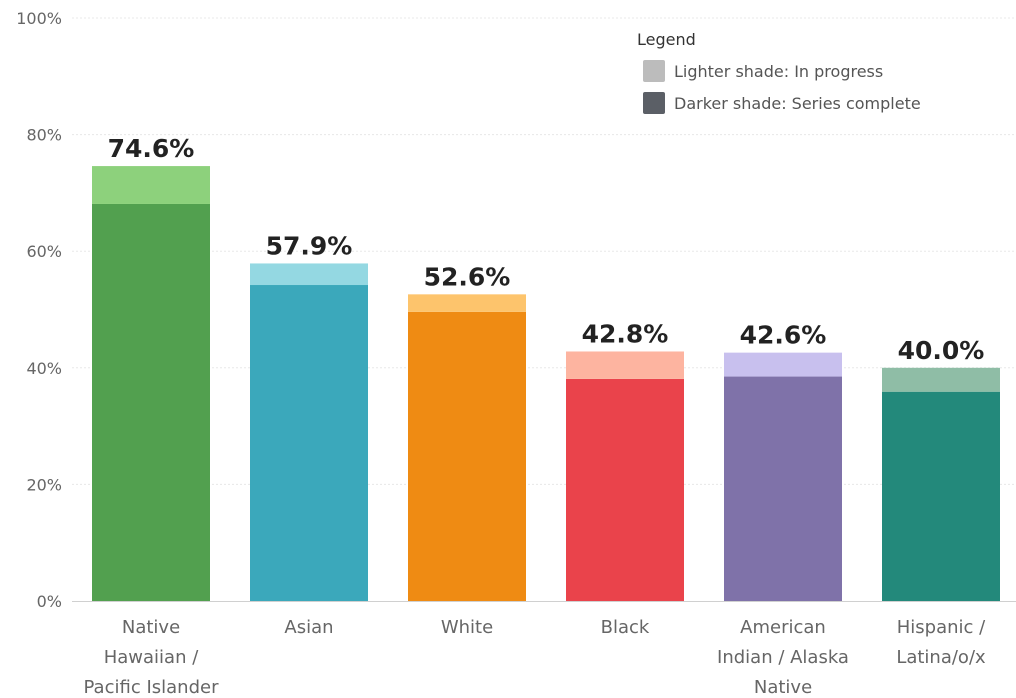 The image size is (1016, 698). I want to click on y-tick-label: 60%, so click(44, 251).